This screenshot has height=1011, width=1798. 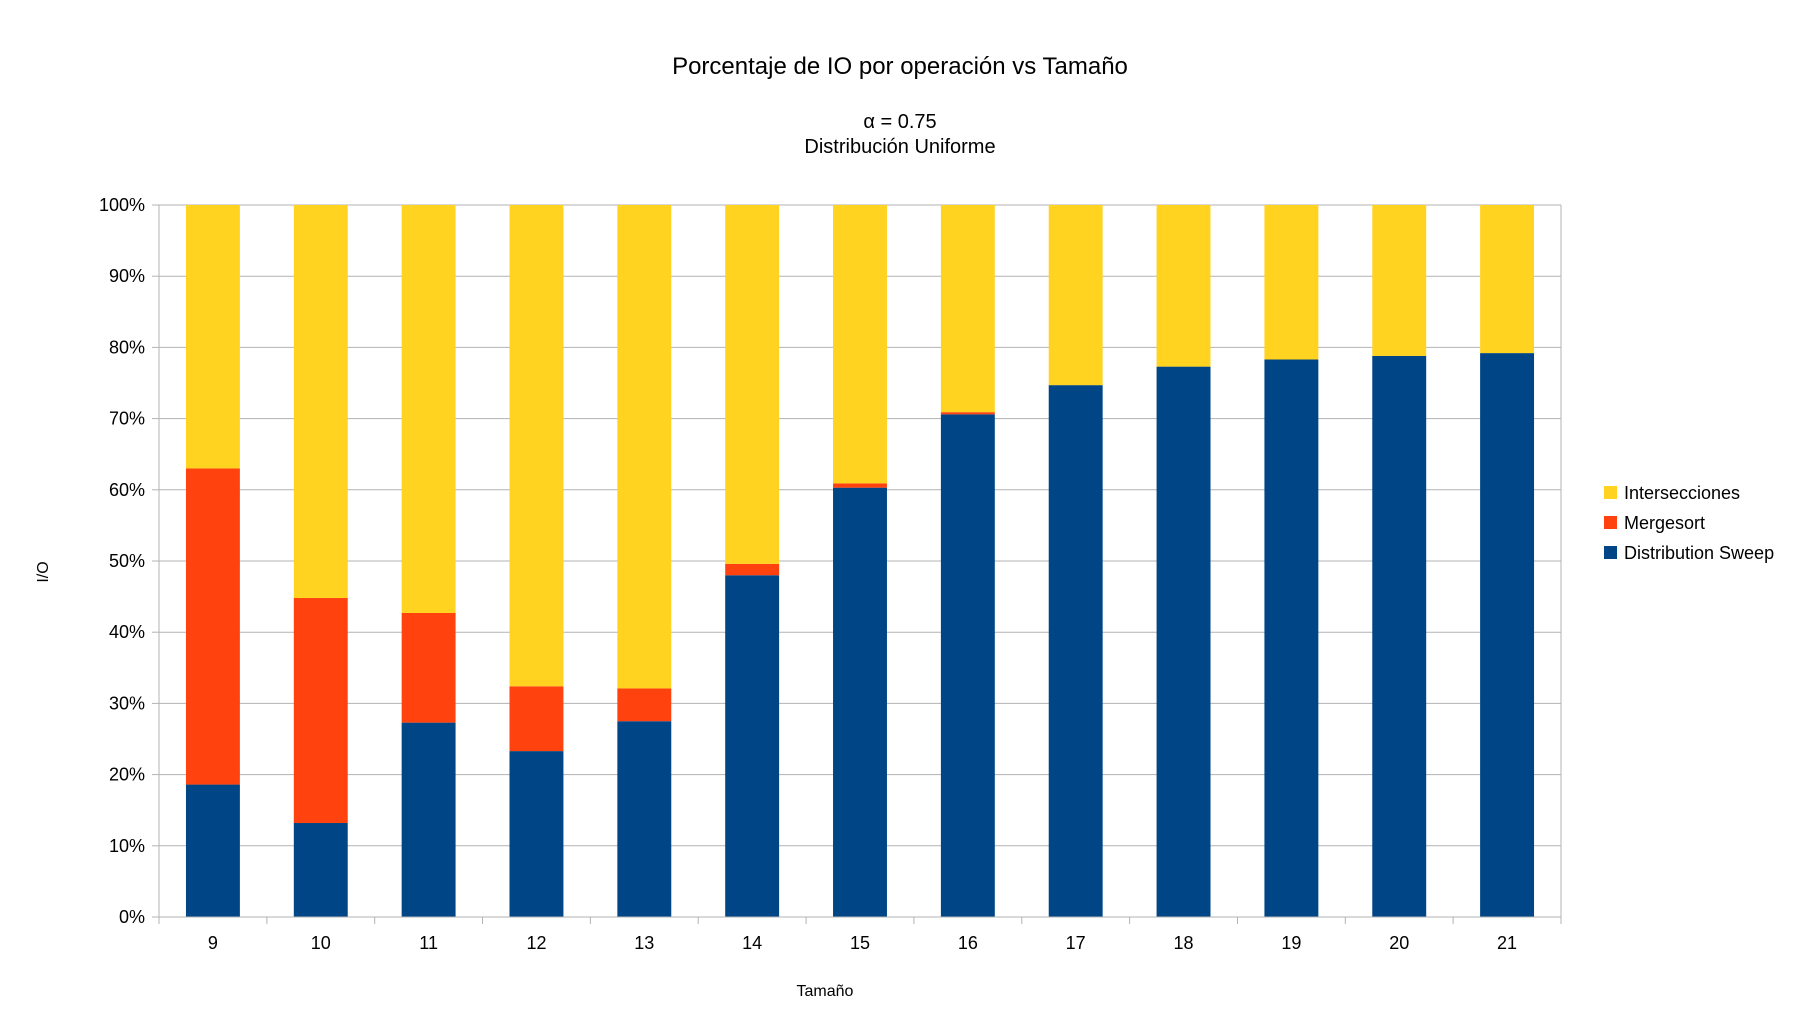 I want to click on x-tick-label: 17, so click(x=1076, y=943).